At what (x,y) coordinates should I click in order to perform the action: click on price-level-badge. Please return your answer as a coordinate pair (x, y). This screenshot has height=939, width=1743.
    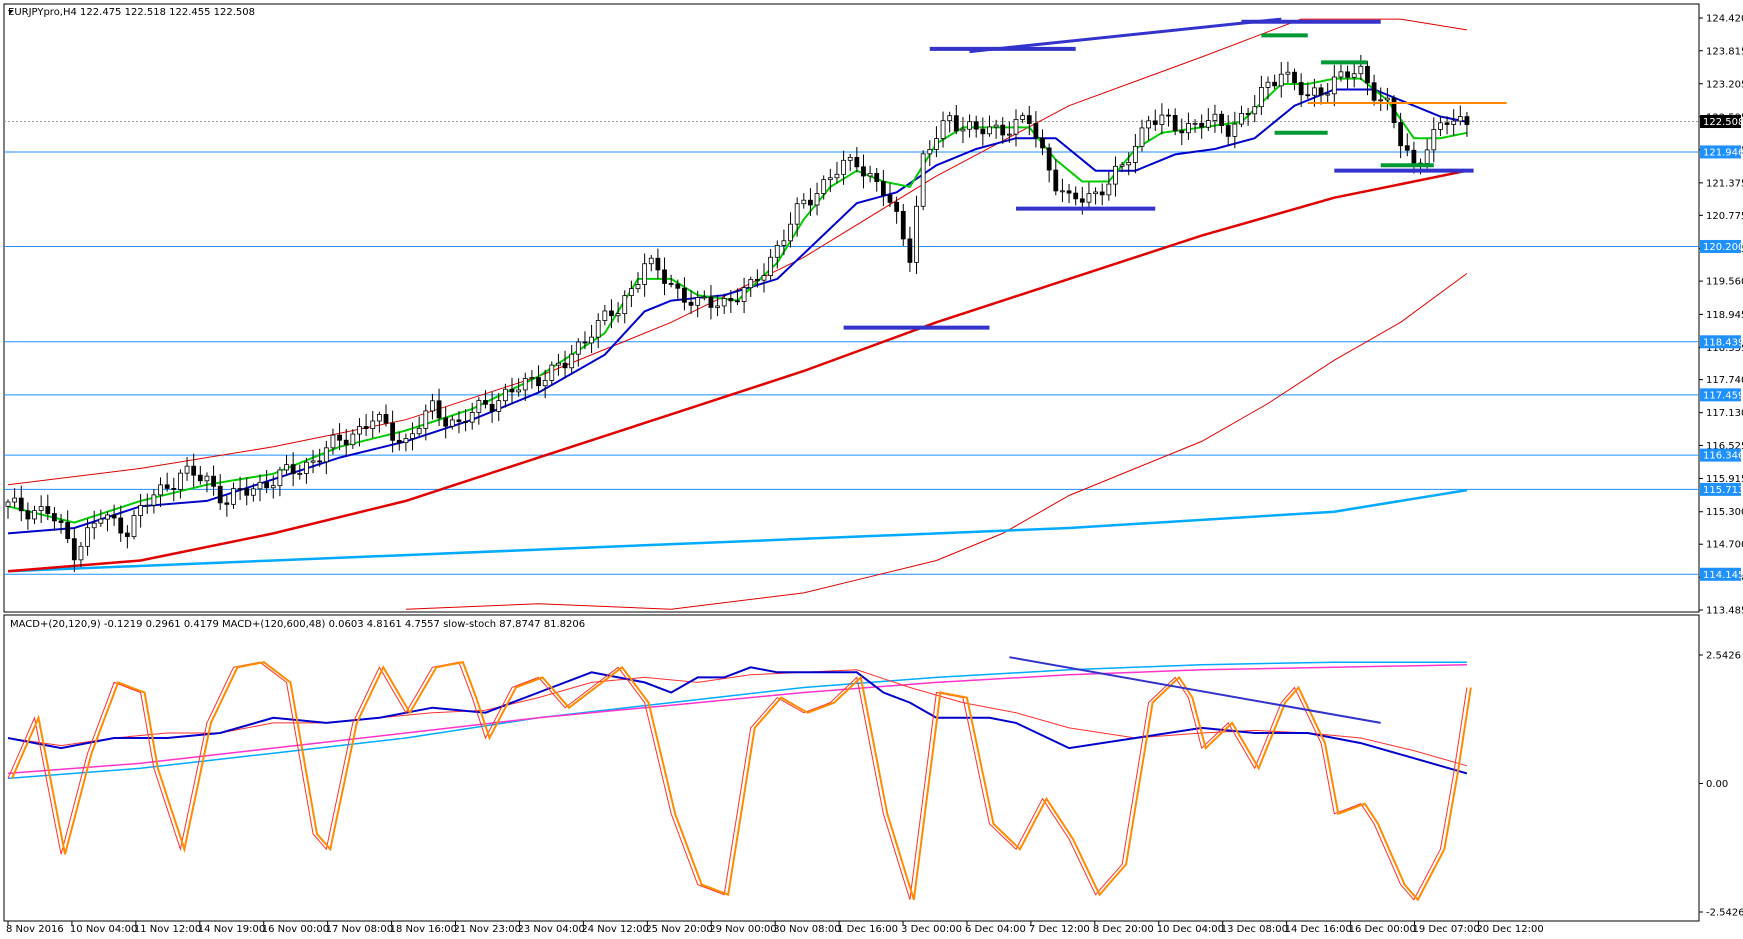
    Looking at the image, I should click on (1720, 246).